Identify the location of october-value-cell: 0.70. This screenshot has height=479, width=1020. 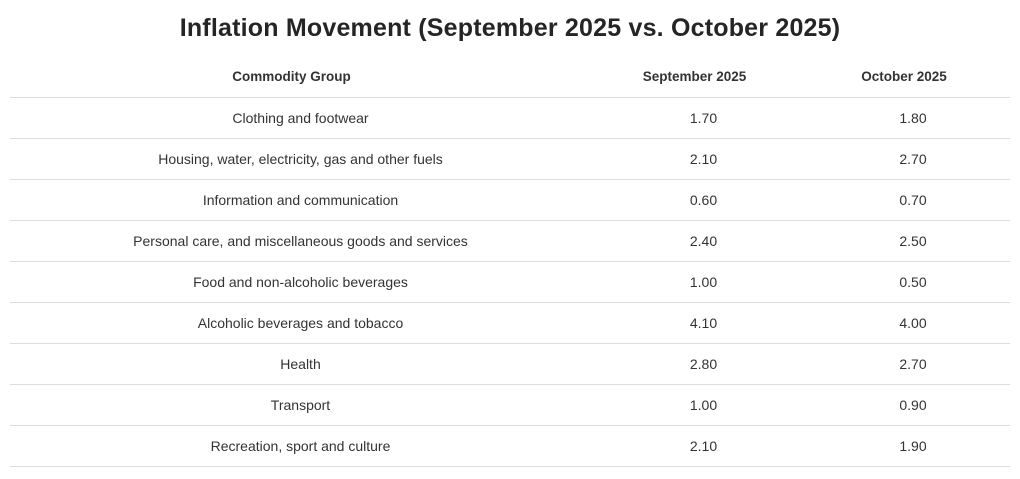
(913, 200).